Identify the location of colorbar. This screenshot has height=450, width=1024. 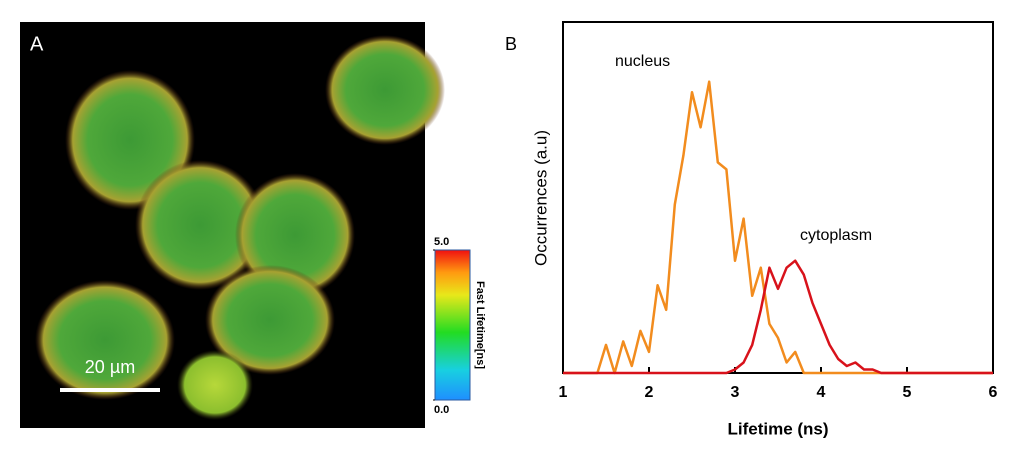
(452, 325).